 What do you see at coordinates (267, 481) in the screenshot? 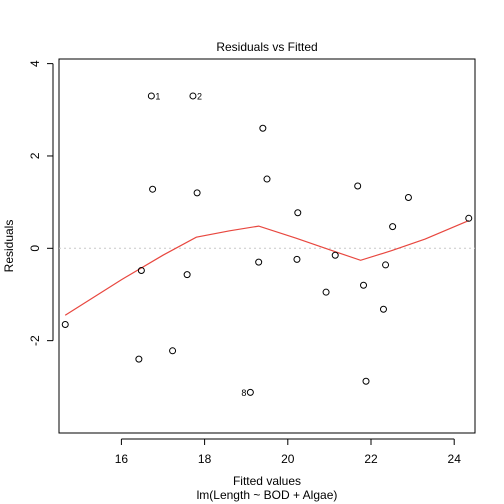
I see `x-axis-label: Fitted values` at bounding box center [267, 481].